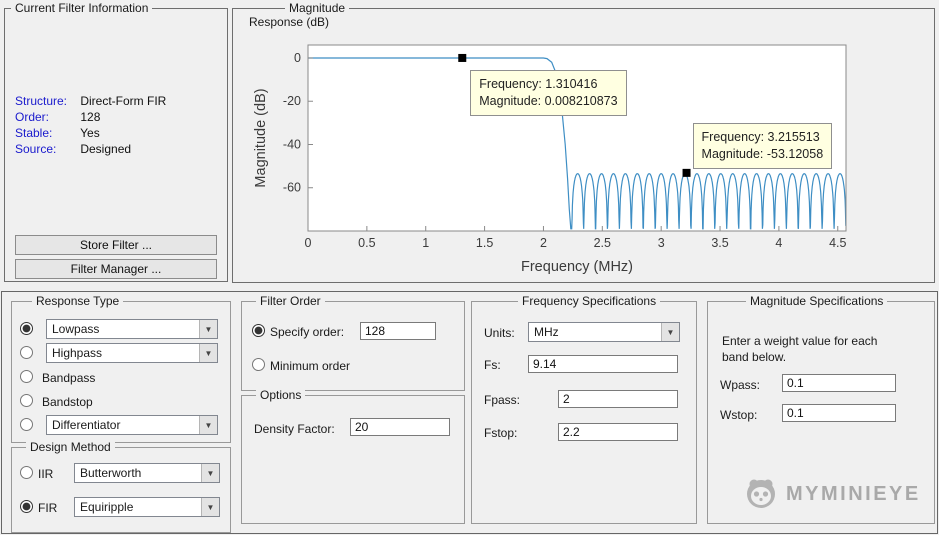  What do you see at coordinates (107, 507) in the screenshot?
I see `fir-method-value: Equiripple` at bounding box center [107, 507].